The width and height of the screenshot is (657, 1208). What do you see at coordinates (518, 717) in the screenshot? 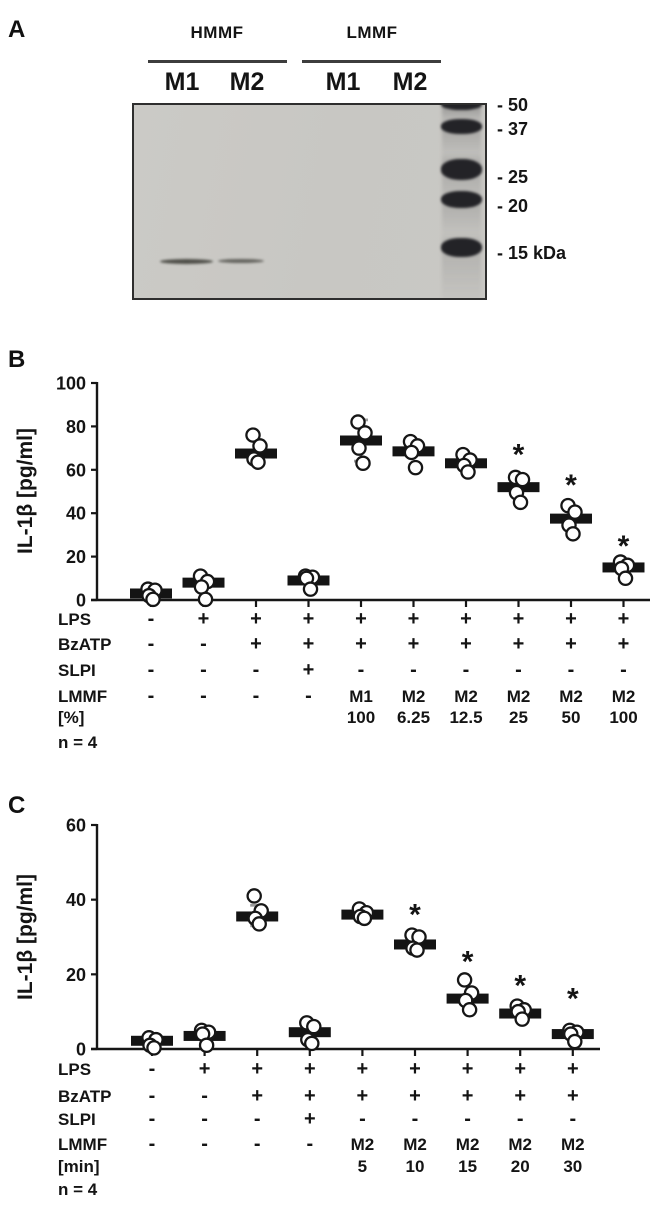
I see `condition-value: 25` at bounding box center [518, 717].